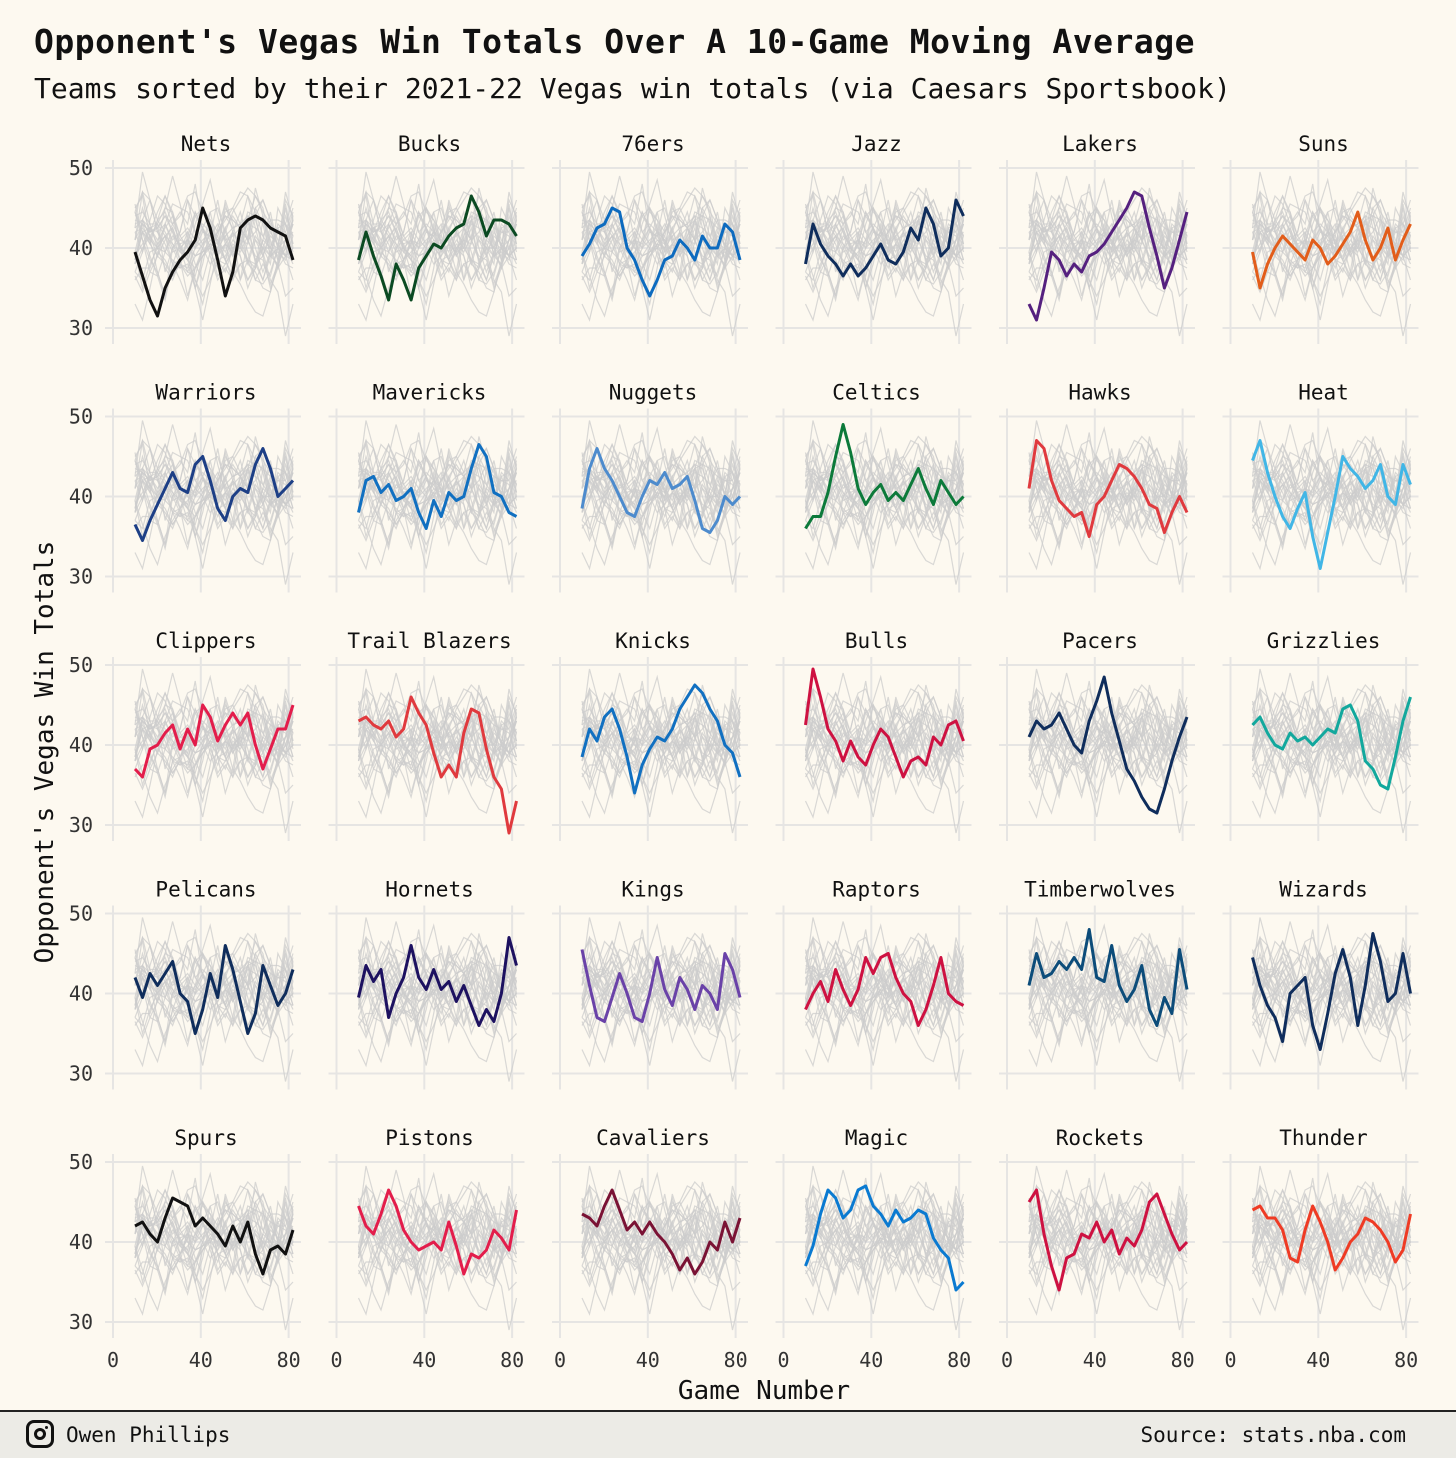 The height and width of the screenshot is (1458, 1456). What do you see at coordinates (1097, 238) in the screenshot?
I see `panel-lakers: Lakers` at bounding box center [1097, 238].